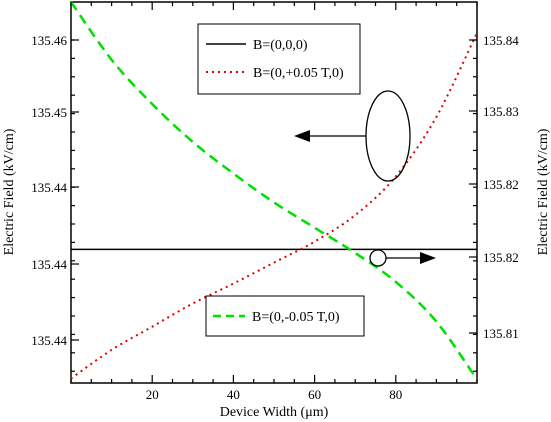 The image size is (551, 422). What do you see at coordinates (49, 40) in the screenshot?
I see `y-left-tick-label-4: 135.46` at bounding box center [49, 40].